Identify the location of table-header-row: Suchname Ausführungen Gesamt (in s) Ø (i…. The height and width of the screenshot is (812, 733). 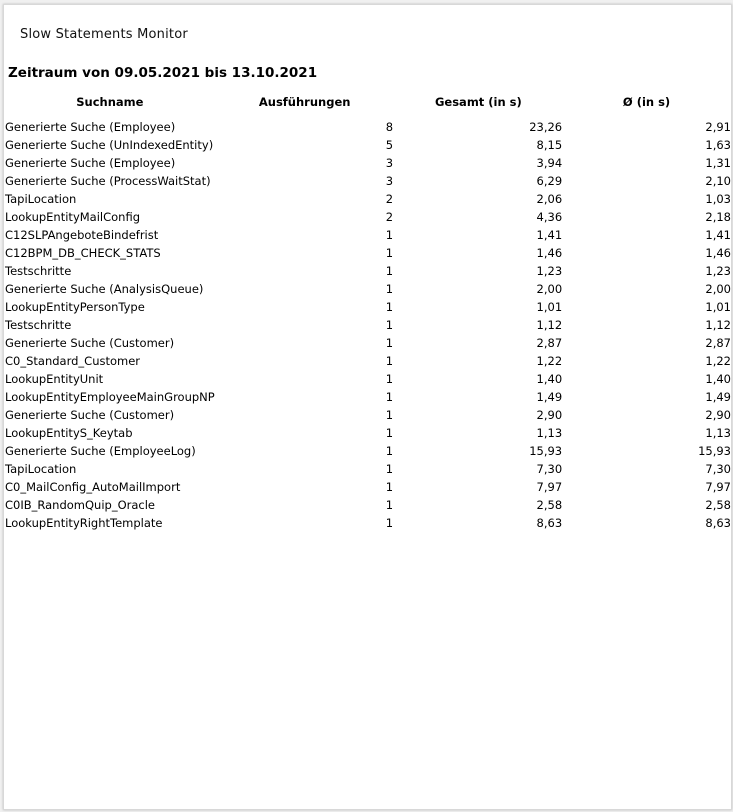
(368, 102).